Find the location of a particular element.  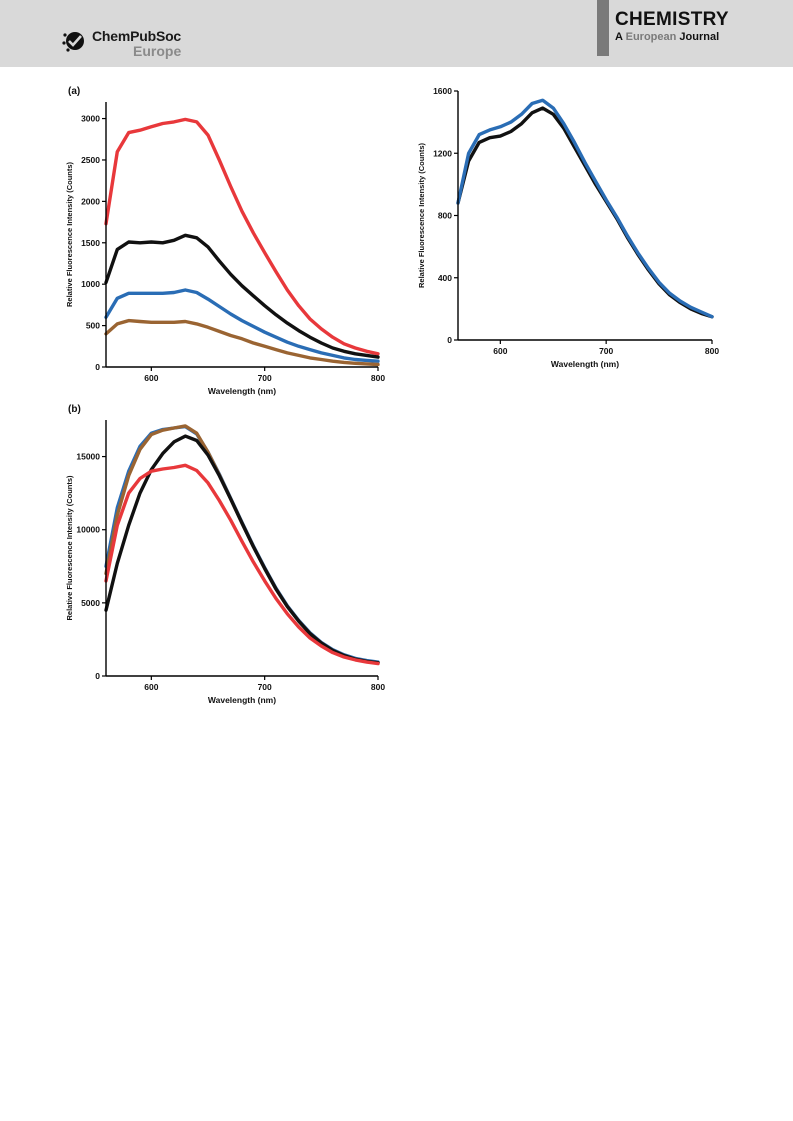

publisher-name: ChemPubSoc is located at coordinates (137, 36).